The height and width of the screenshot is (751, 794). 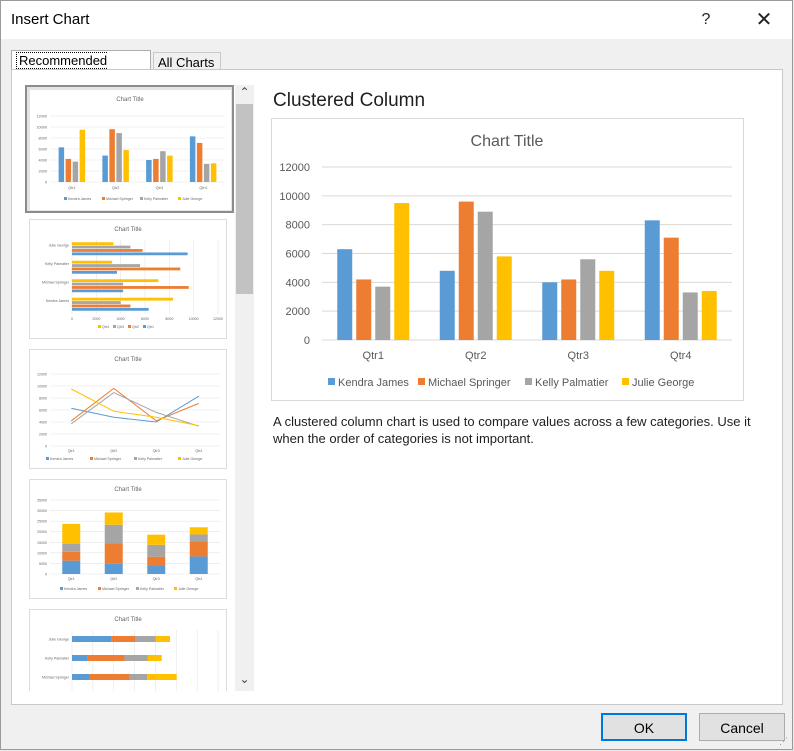 I want to click on thumb-legend-entry: Michael Springer, so click(x=120, y=199).